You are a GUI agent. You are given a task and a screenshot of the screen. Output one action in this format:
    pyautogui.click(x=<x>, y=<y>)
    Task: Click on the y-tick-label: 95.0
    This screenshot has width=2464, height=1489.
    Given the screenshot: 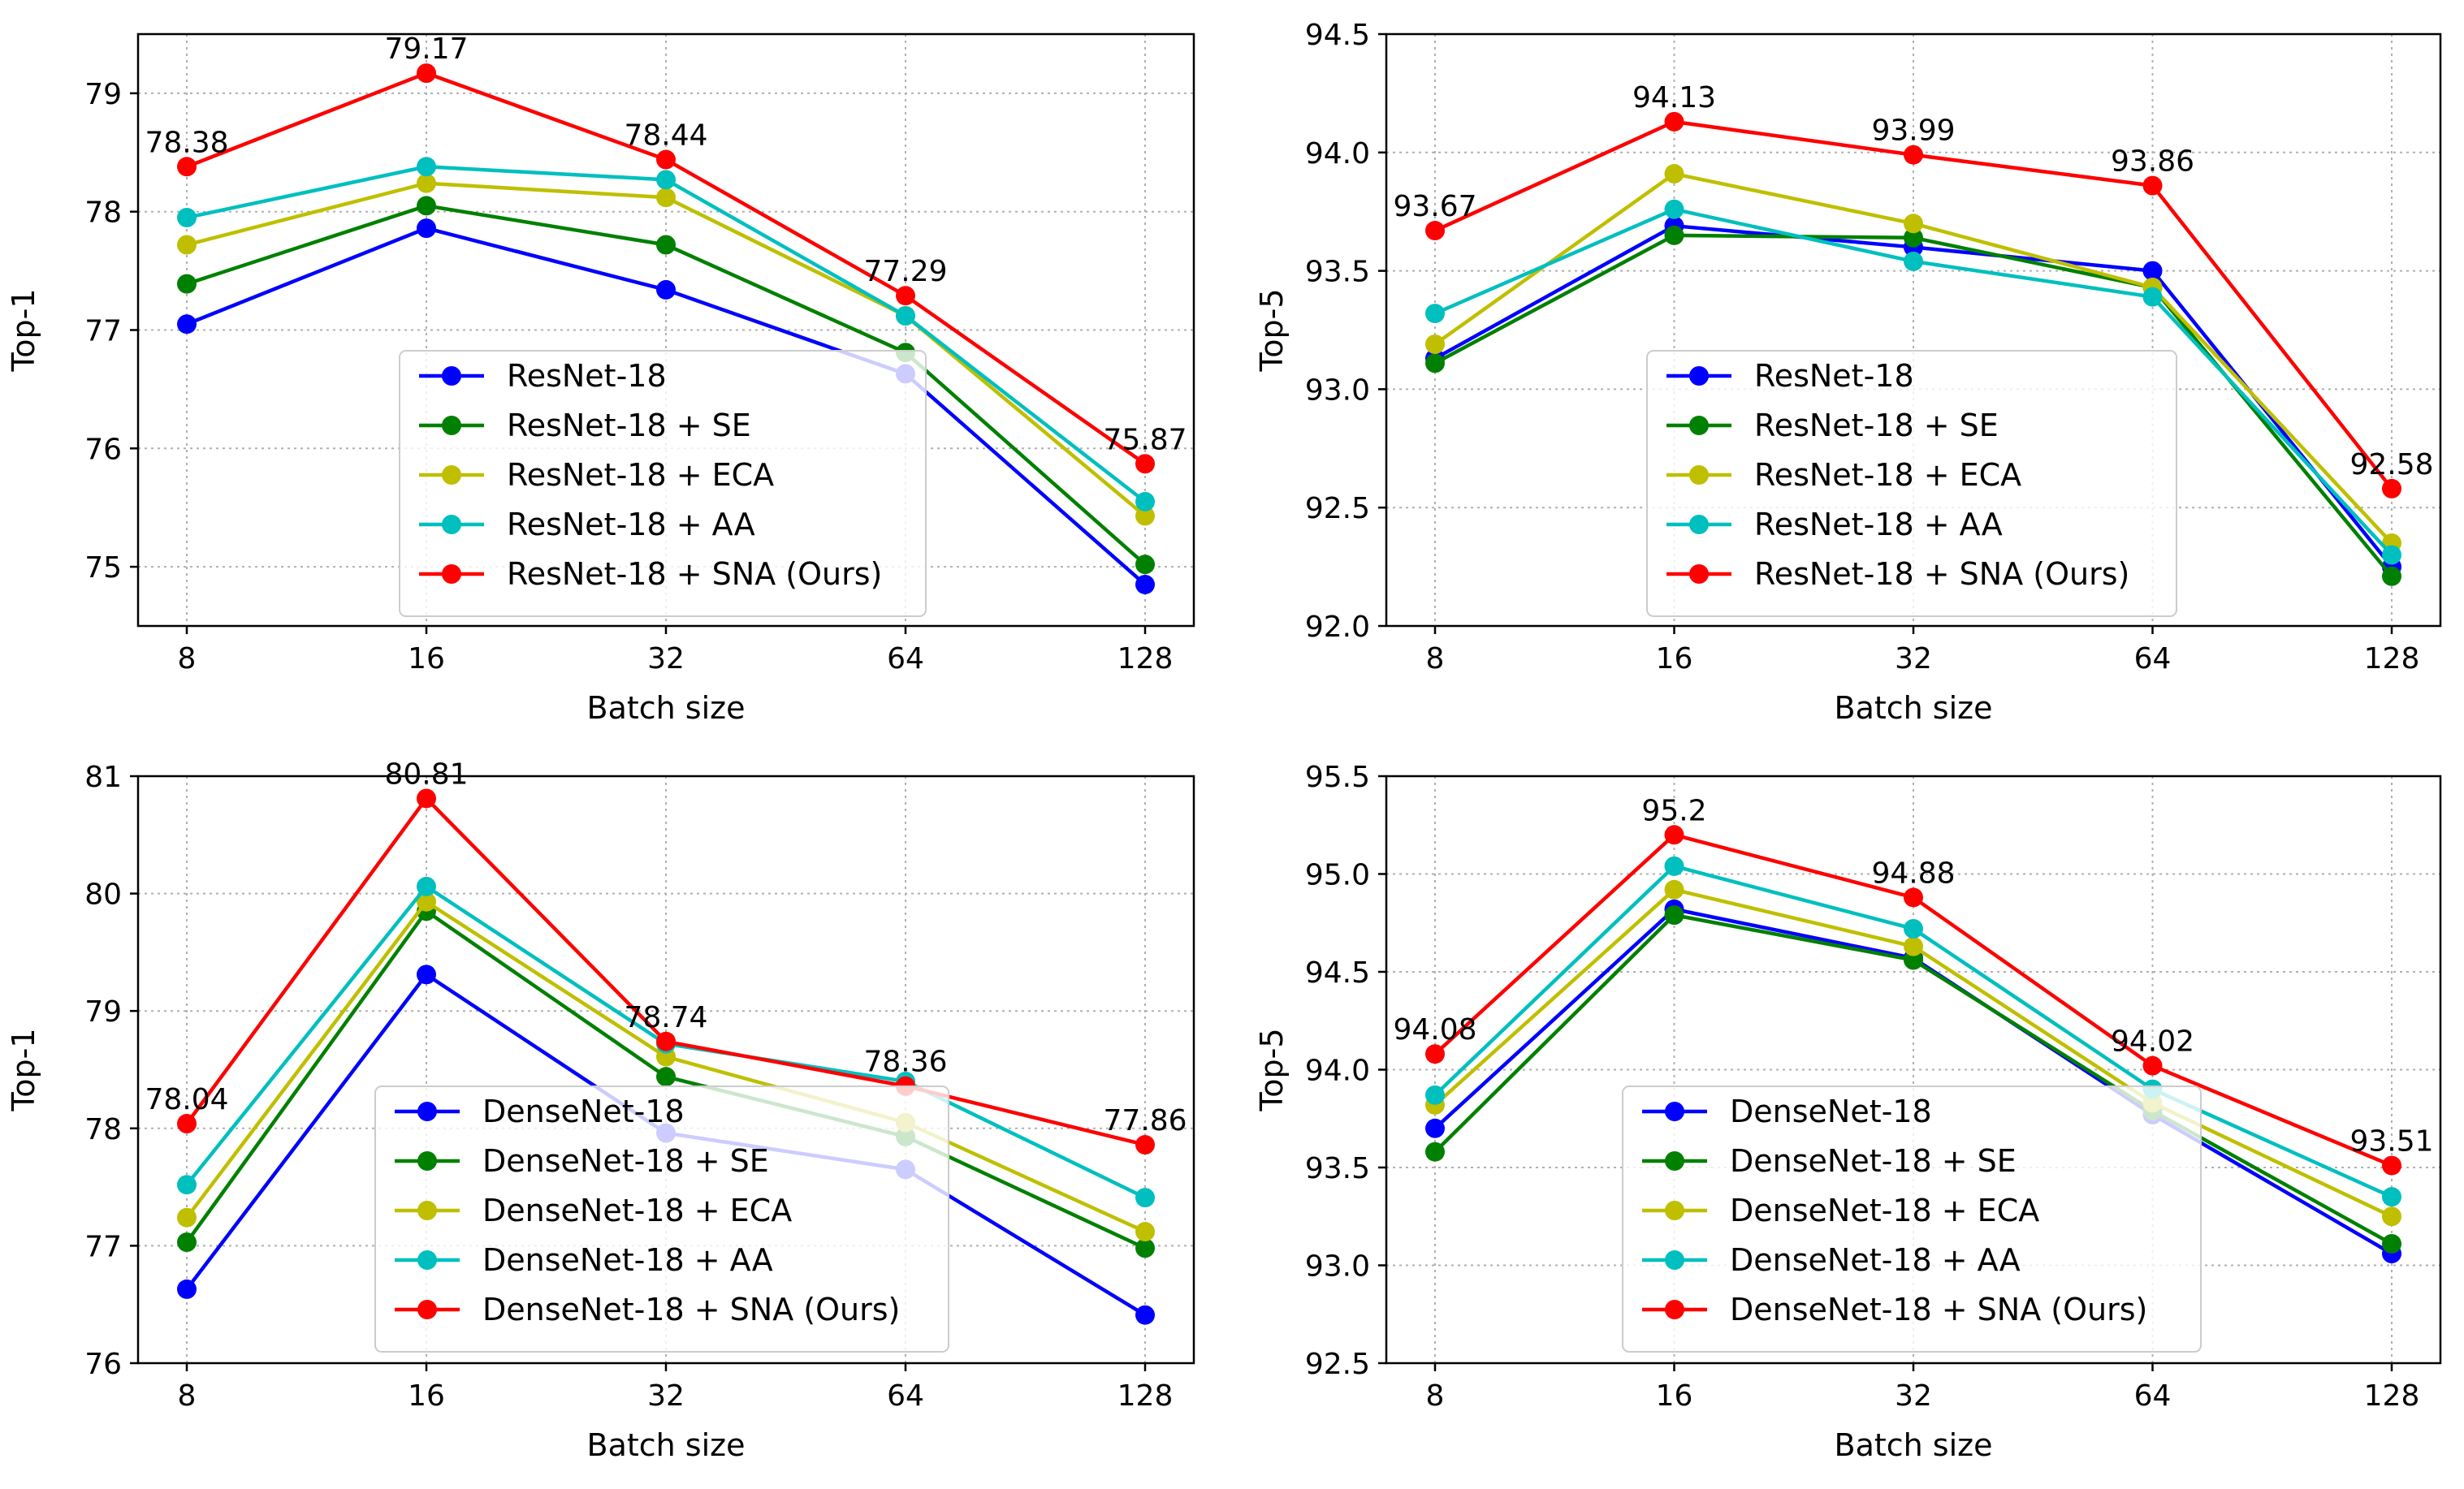 What is the action you would take?
    pyautogui.click(x=1337, y=875)
    